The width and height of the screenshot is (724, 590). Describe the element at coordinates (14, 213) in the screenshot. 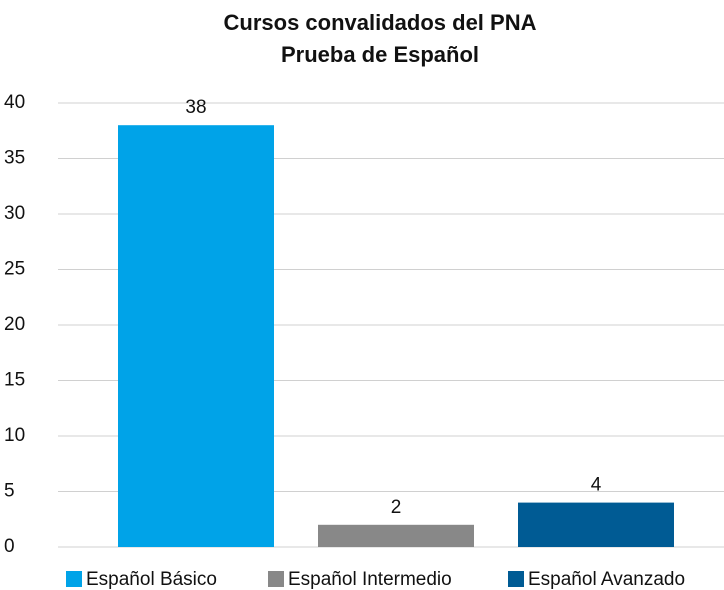

I see `y-tick-label: 30` at that location.